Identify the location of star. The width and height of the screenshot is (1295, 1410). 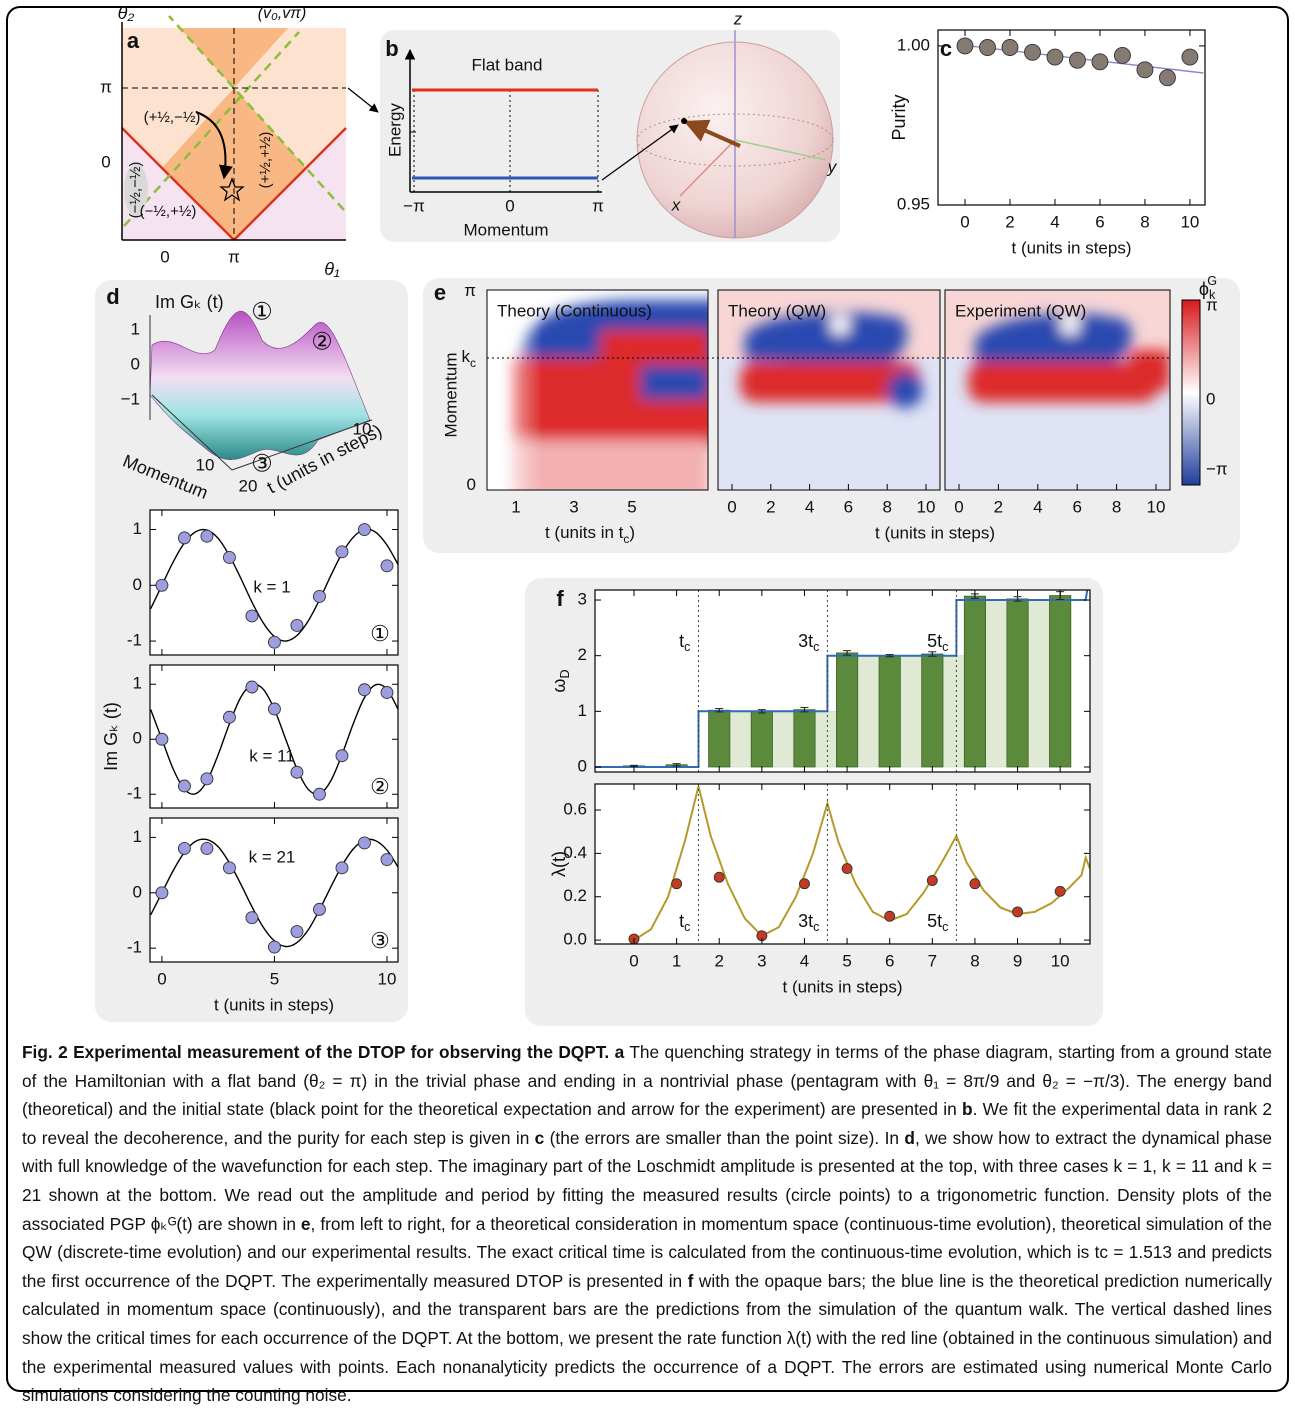
(232, 189).